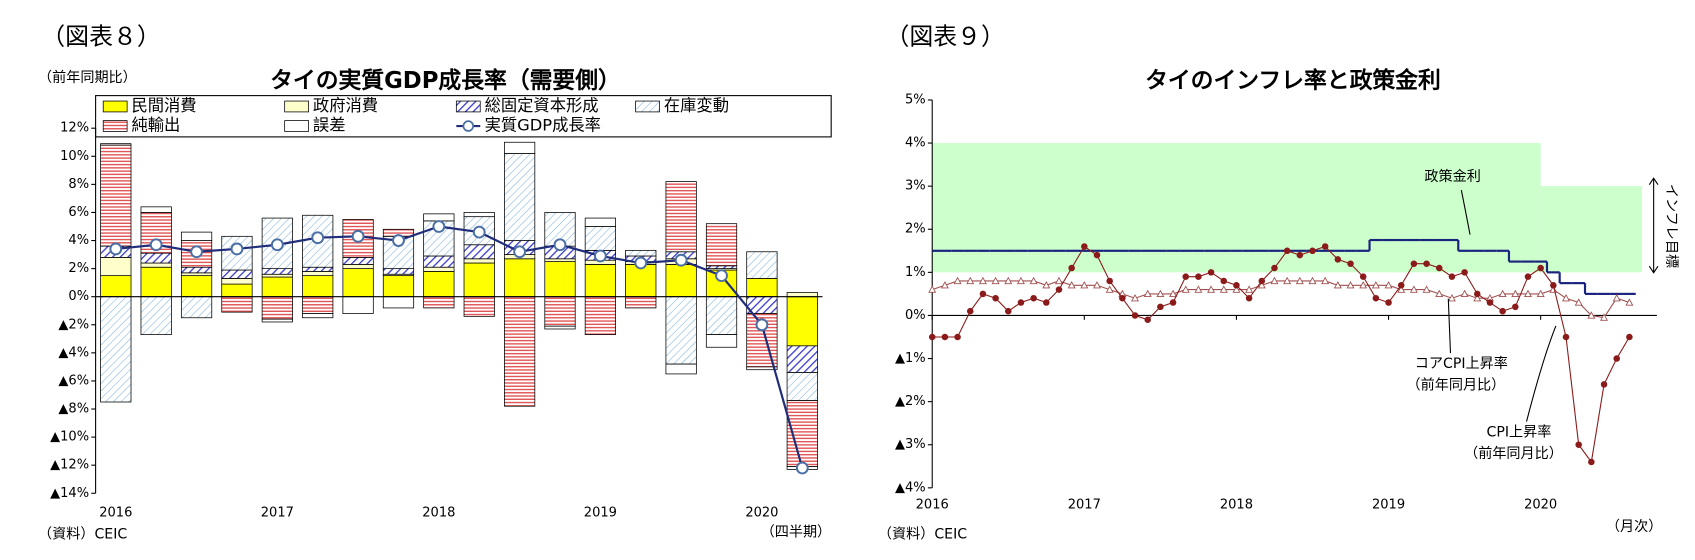 The image size is (1695, 560). I want to click on series-annotation-note: （前年同月比）, so click(1513, 453).